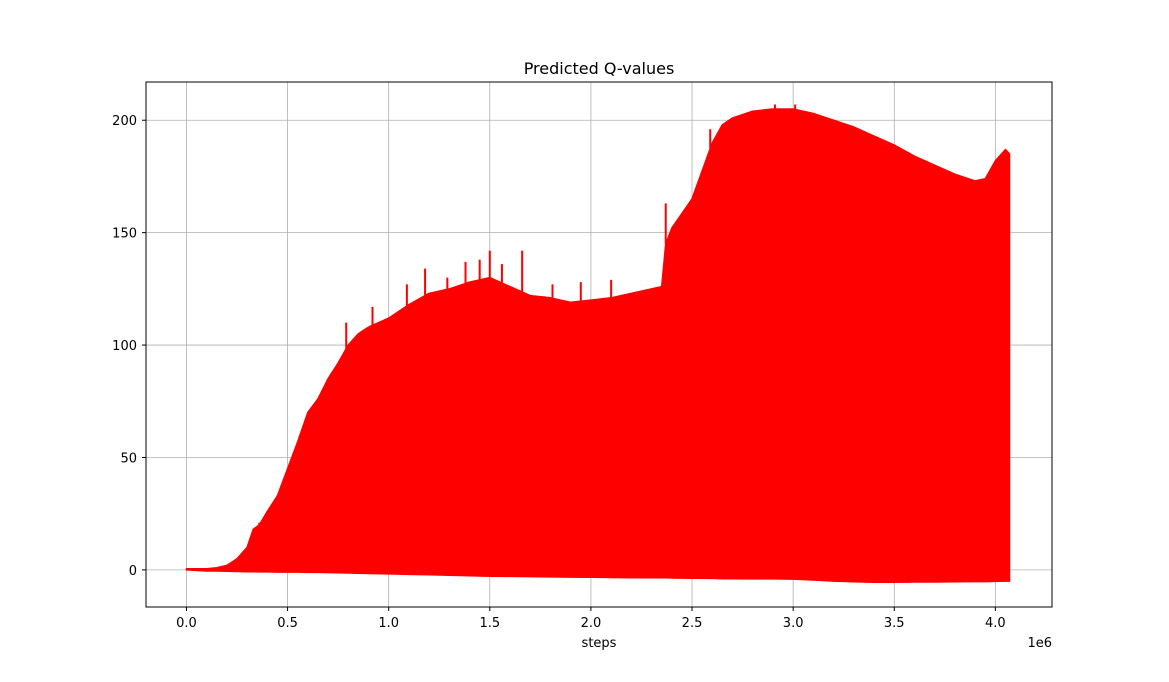 The image size is (1169, 682). I want to click on x-axis-offset-label: 1e6, so click(1039, 643).